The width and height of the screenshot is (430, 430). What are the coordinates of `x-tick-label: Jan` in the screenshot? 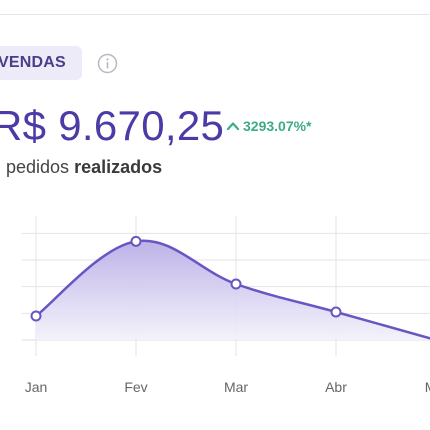 It's located at (36, 387).